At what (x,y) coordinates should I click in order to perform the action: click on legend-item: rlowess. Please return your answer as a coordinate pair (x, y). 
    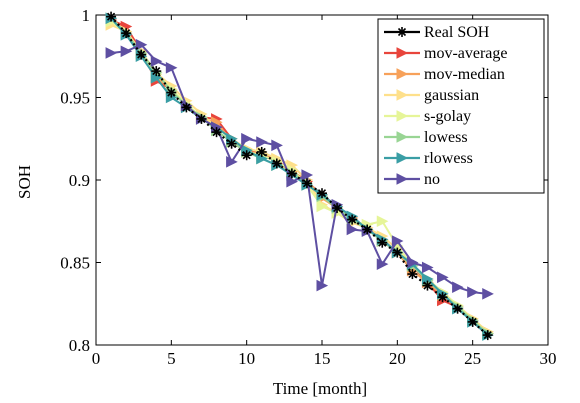
    Looking at the image, I should click on (428, 158).